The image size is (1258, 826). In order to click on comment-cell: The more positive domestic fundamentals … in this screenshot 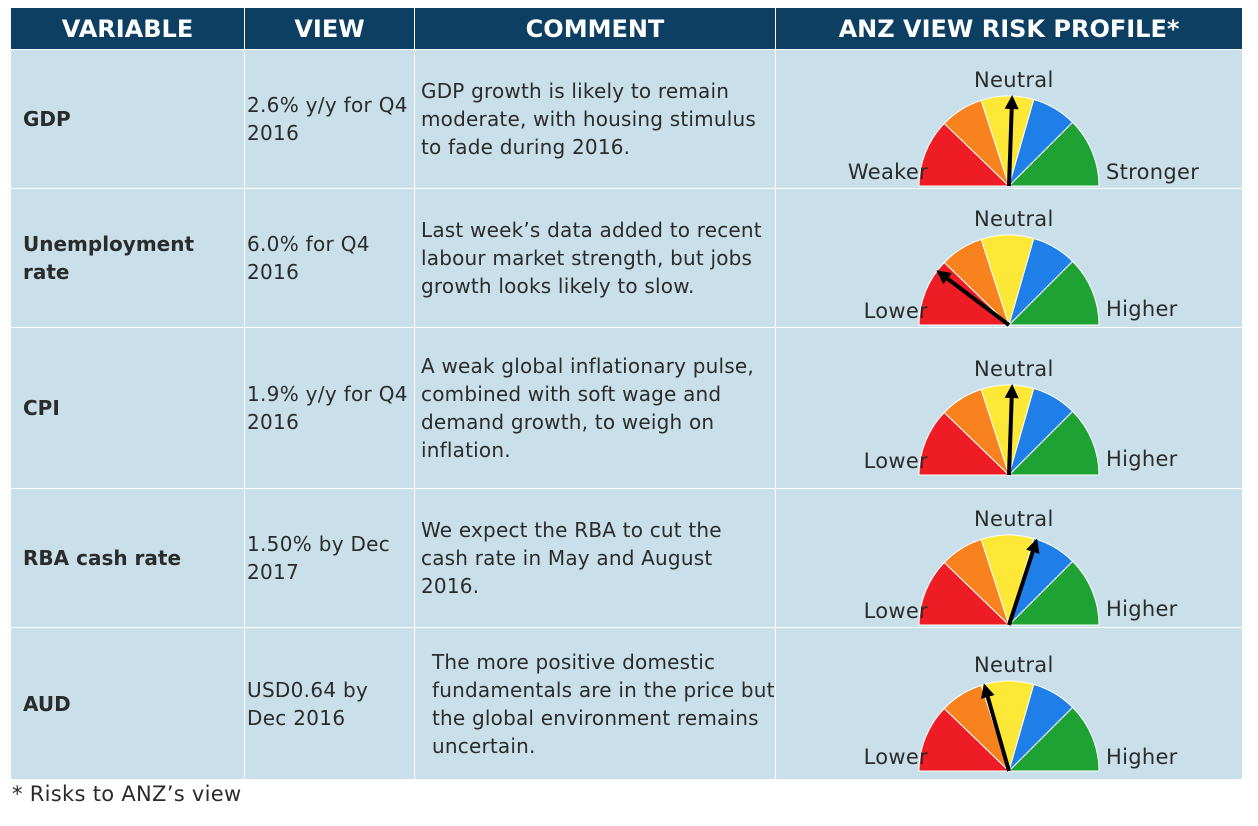, I will do `click(595, 703)`.